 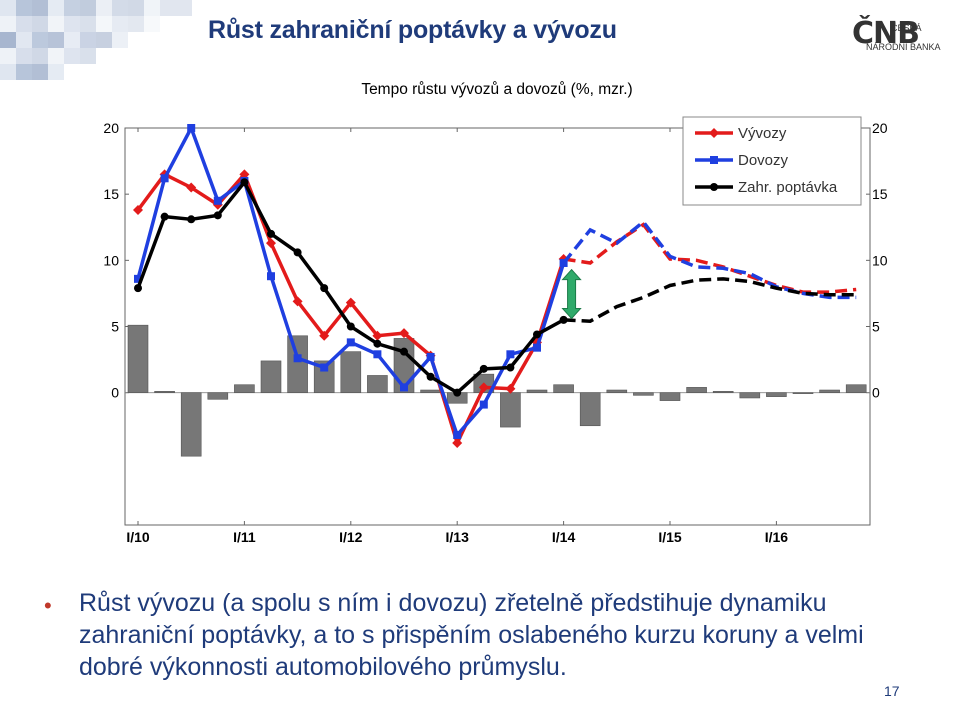 What do you see at coordinates (564, 537) in the screenshot?
I see `x-tick-label: I/14` at bounding box center [564, 537].